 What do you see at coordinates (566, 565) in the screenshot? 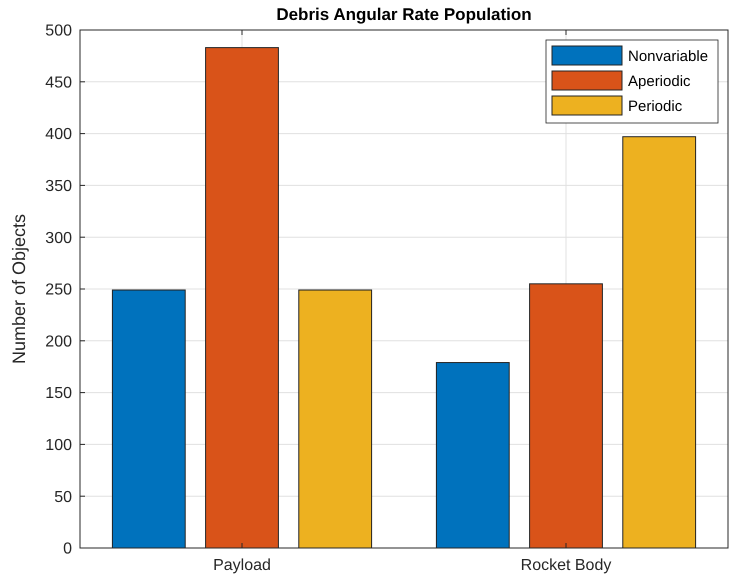
I see `x-tick-label: Rocket Body` at bounding box center [566, 565].